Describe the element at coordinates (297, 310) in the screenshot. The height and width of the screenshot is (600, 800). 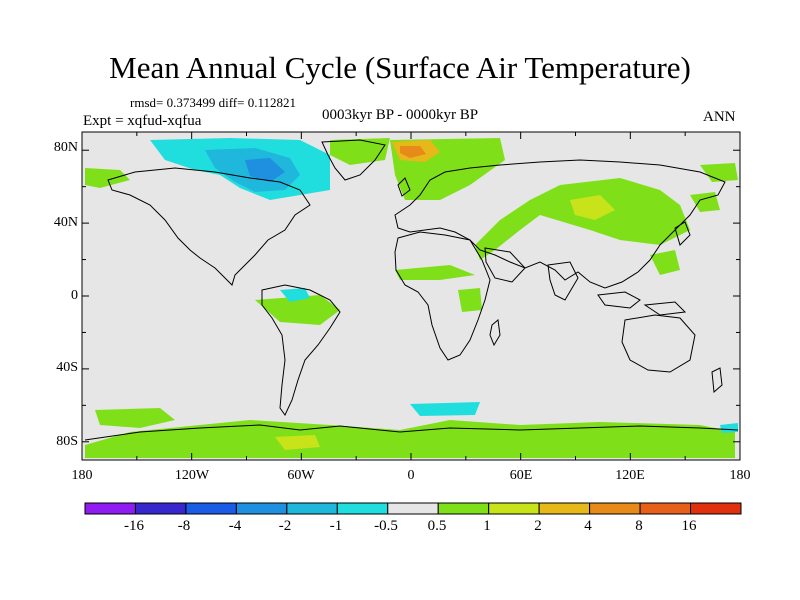
I see `warm-anomaly-amazon` at that location.